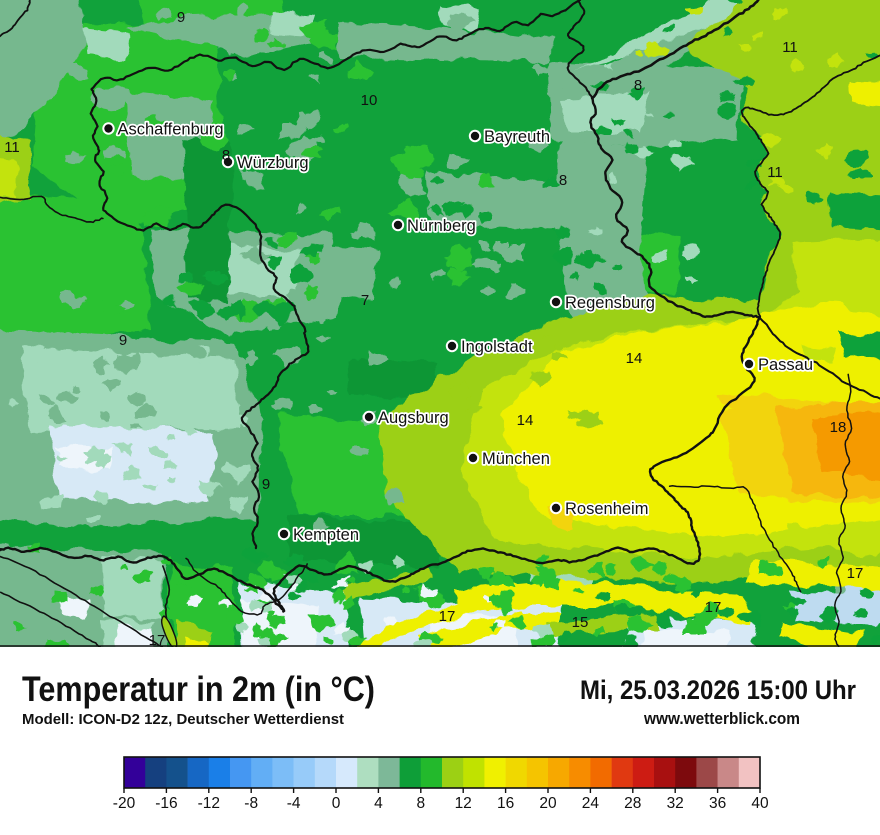 The width and height of the screenshot is (880, 835). What do you see at coordinates (326, 535) in the screenshot?
I see `svg-text: Kempten` at bounding box center [326, 535].